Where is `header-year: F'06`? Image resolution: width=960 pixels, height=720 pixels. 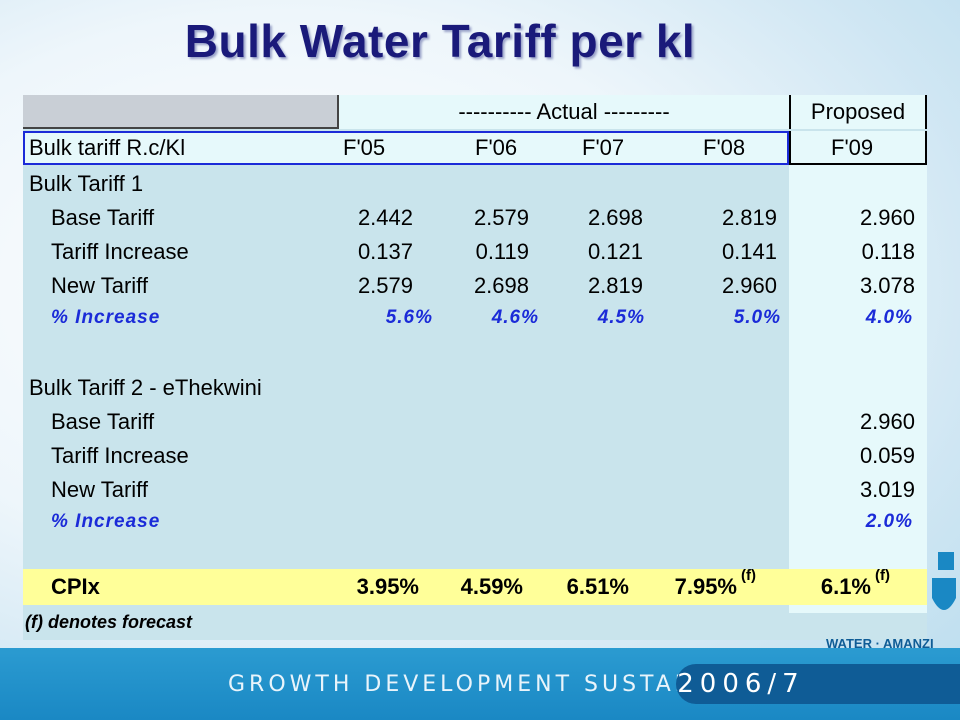 header-year: F'06 is located at coordinates (496, 147).